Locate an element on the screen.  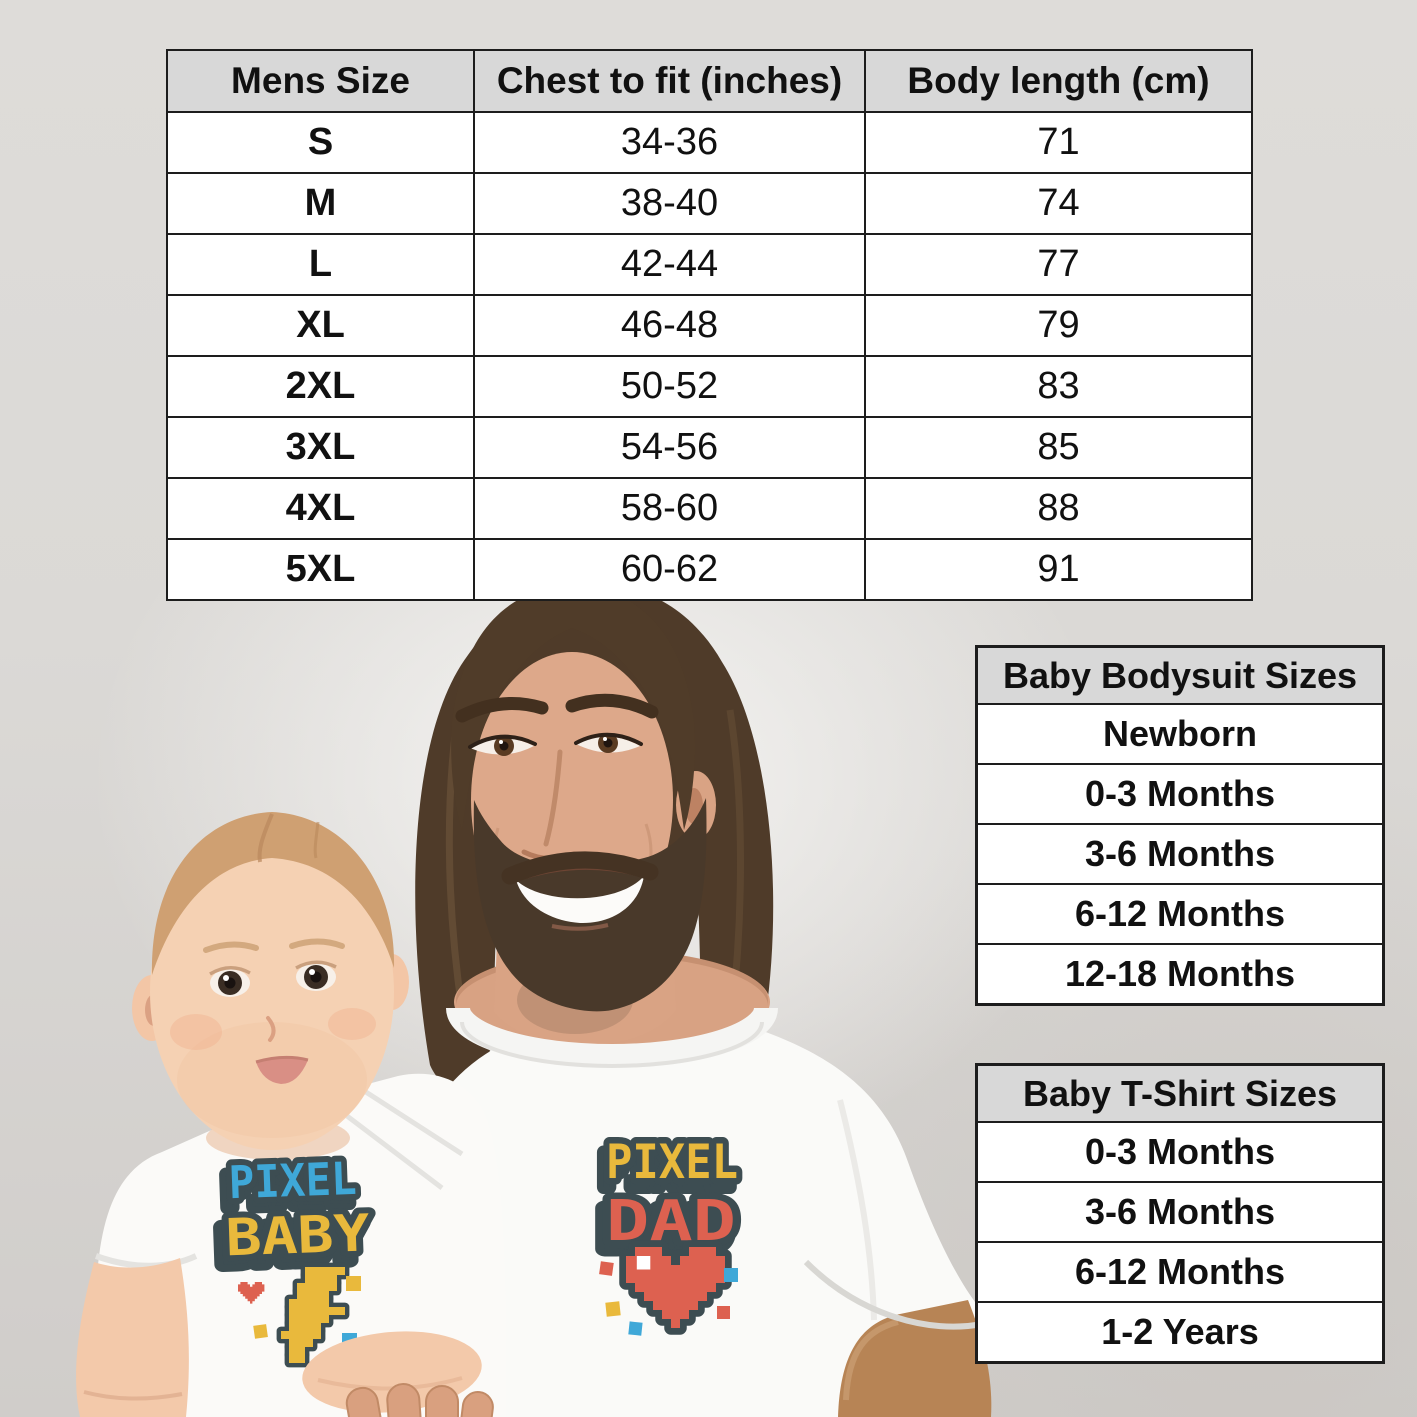
forearm-highlight is located at coordinates (871, 1360).